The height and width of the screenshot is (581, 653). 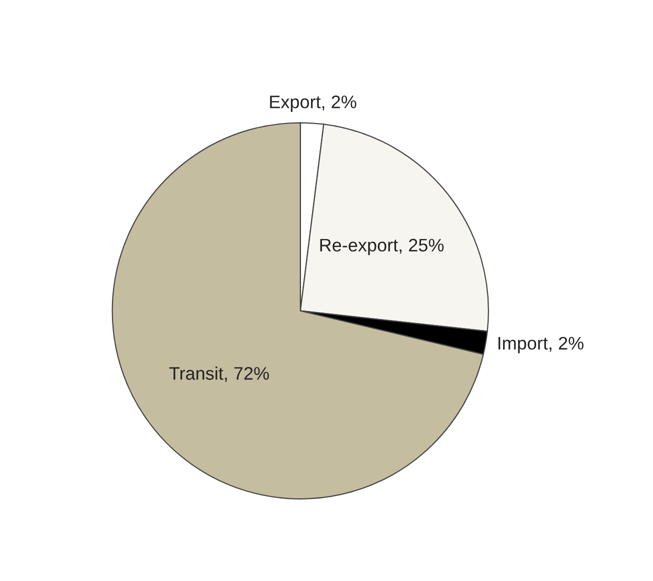 I want to click on slice-label: Re-export, 25%, so click(x=382, y=247).